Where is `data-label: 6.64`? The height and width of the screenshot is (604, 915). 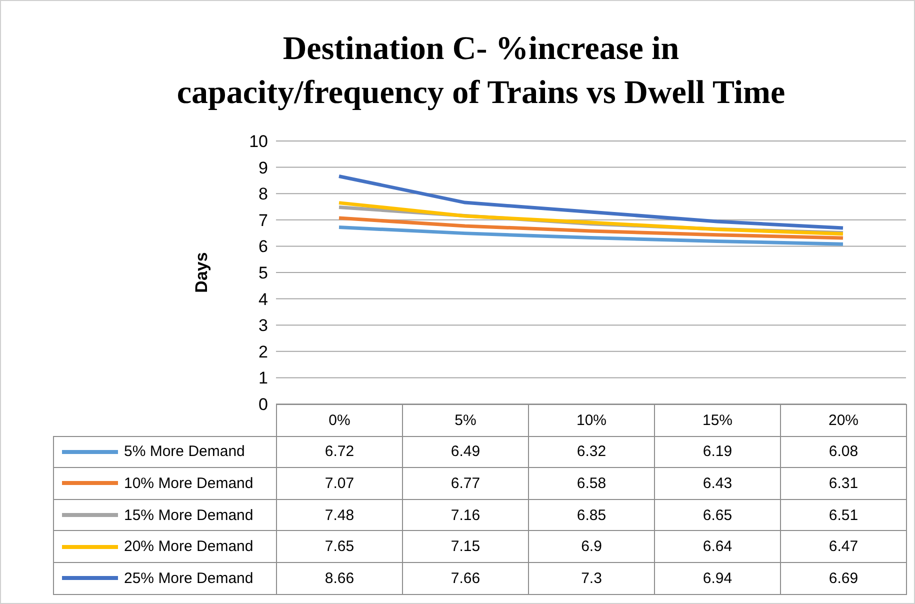
data-label: 6.64 is located at coordinates (717, 546).